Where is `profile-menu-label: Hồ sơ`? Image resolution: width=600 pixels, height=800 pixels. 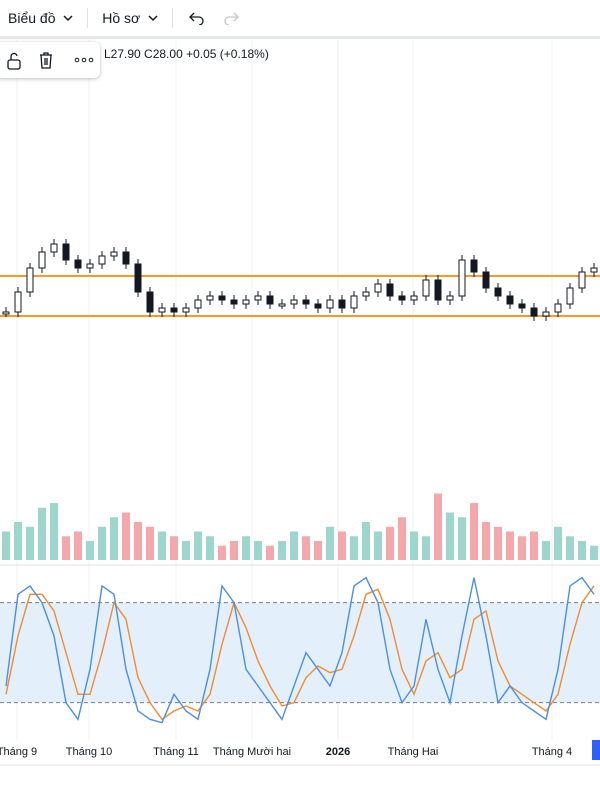
profile-menu-label: Hồ sơ is located at coordinates (121, 18).